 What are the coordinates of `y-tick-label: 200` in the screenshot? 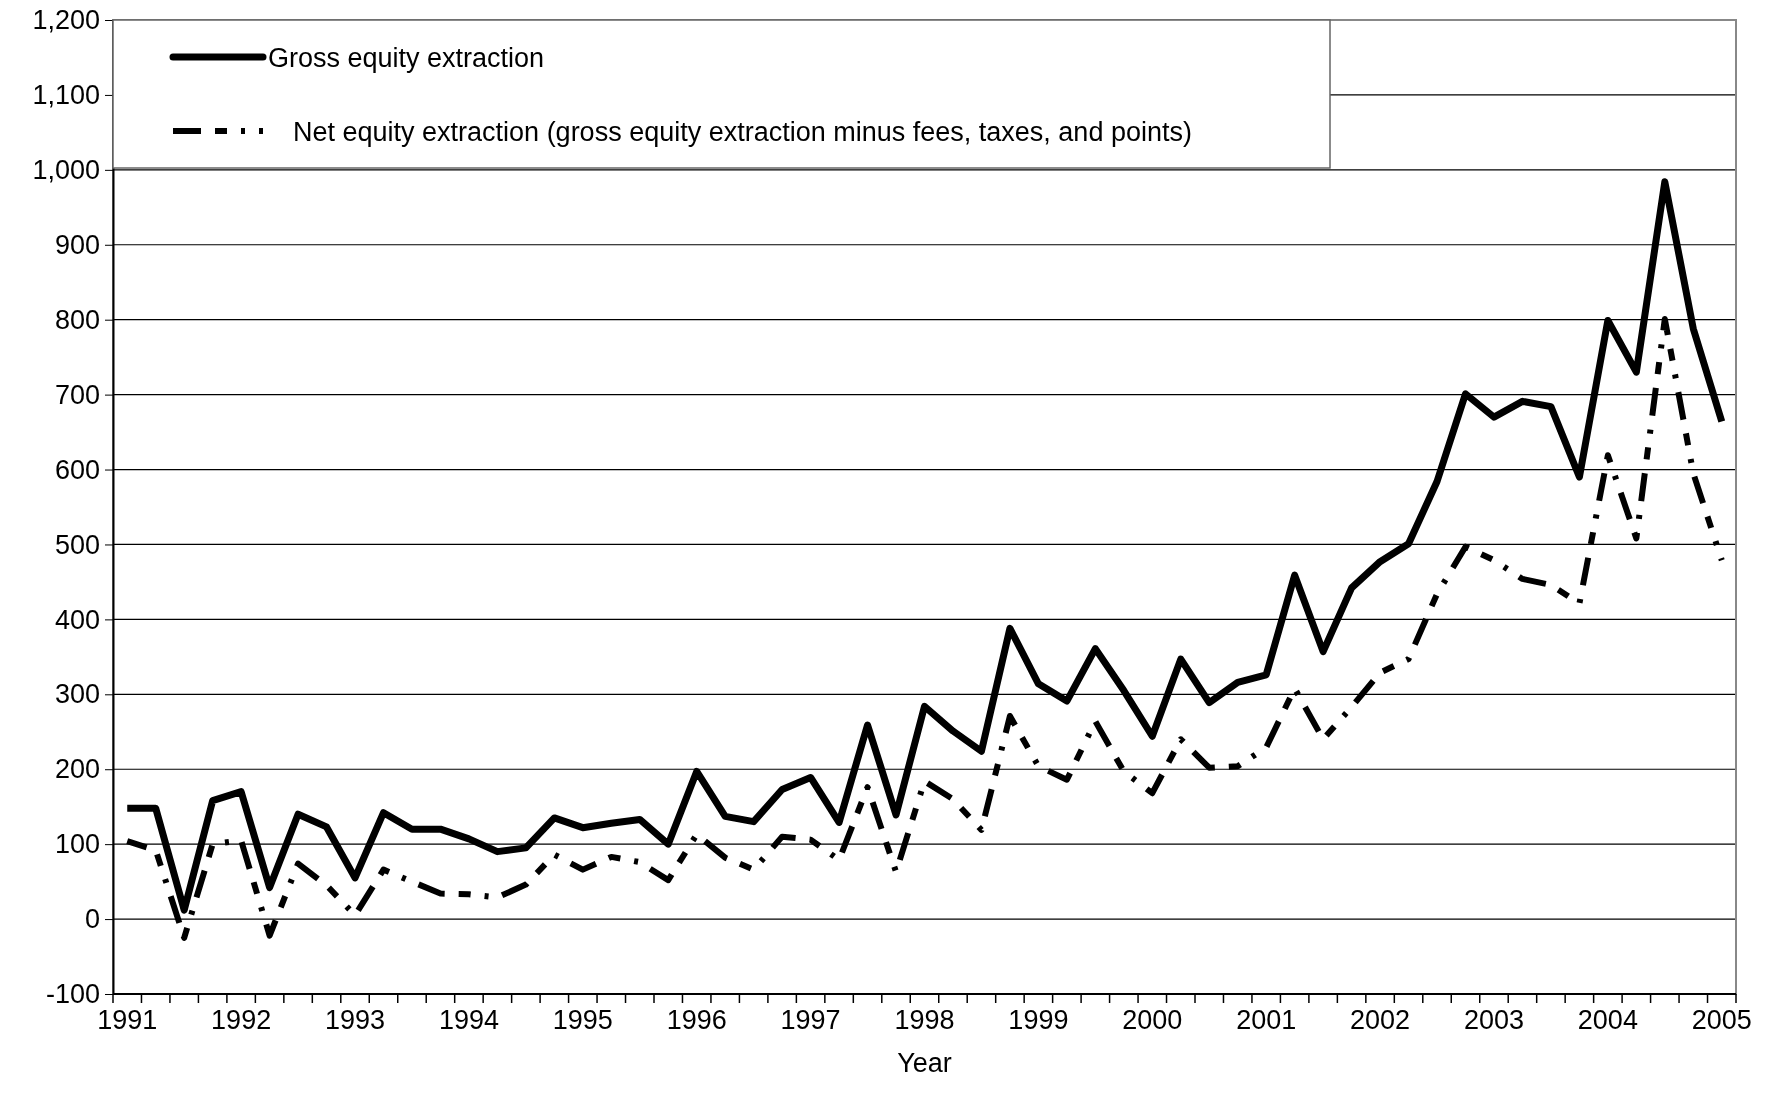 It's located at (77, 769).